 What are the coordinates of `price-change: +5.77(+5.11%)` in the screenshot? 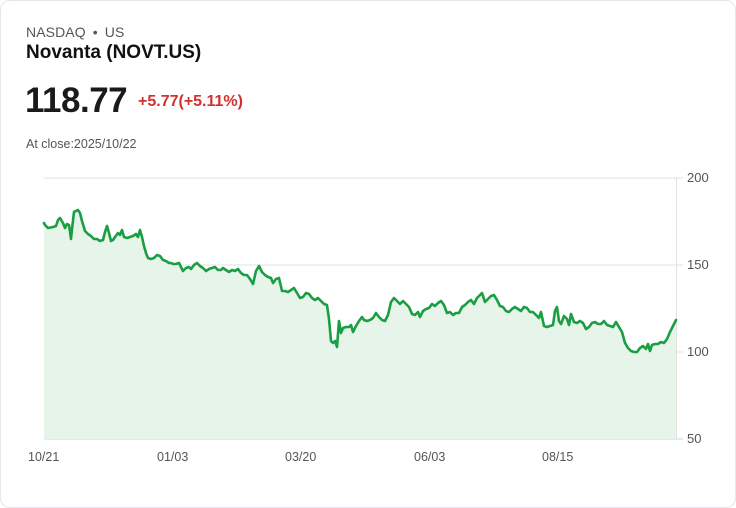 It's located at (190, 101).